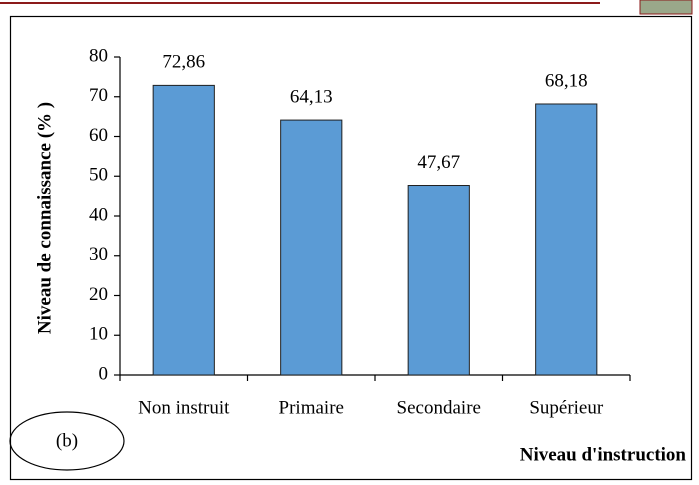 This screenshot has height=485, width=699. Describe the element at coordinates (311, 96) in the screenshot. I see `data-label: 64,13` at that location.